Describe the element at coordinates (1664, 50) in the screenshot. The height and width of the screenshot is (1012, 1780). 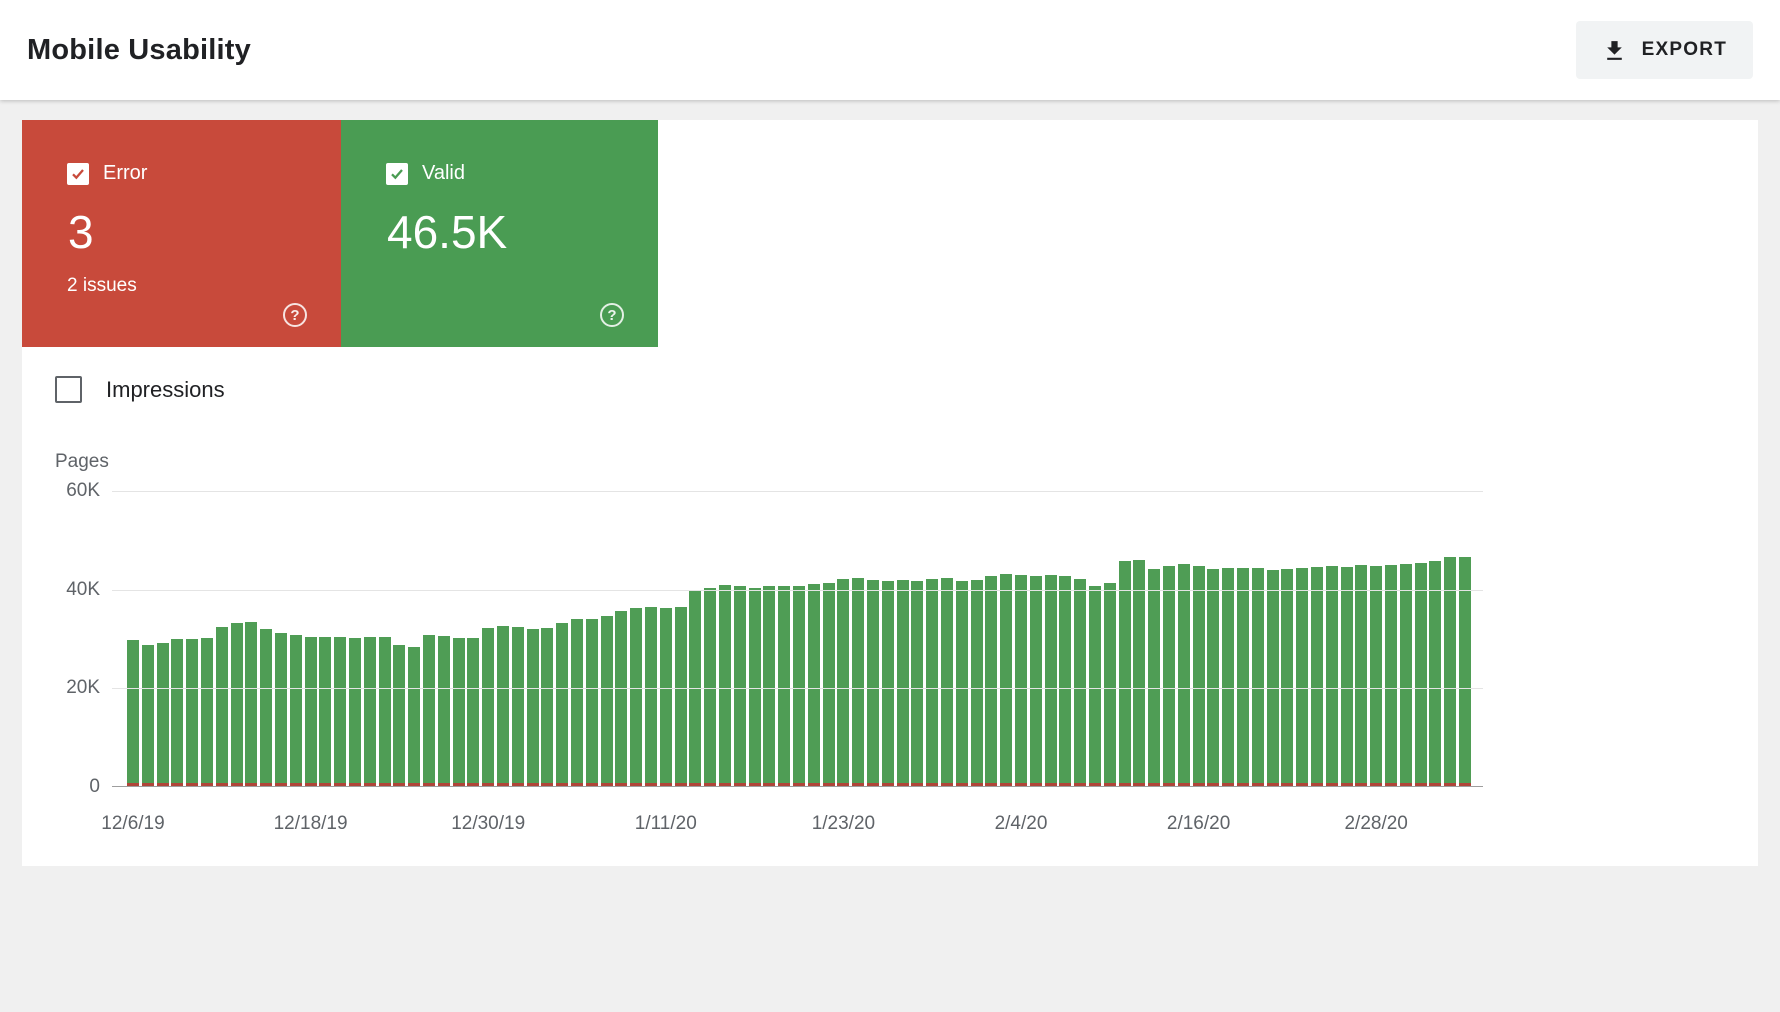
I see `export-button: EXPORT` at that location.